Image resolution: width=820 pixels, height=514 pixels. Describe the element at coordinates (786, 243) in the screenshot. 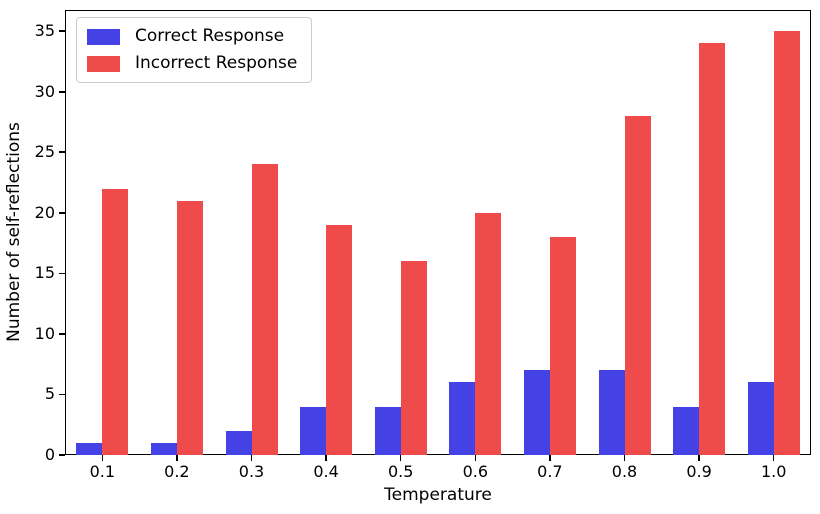

I see `bar-incorrect-1.0` at that location.